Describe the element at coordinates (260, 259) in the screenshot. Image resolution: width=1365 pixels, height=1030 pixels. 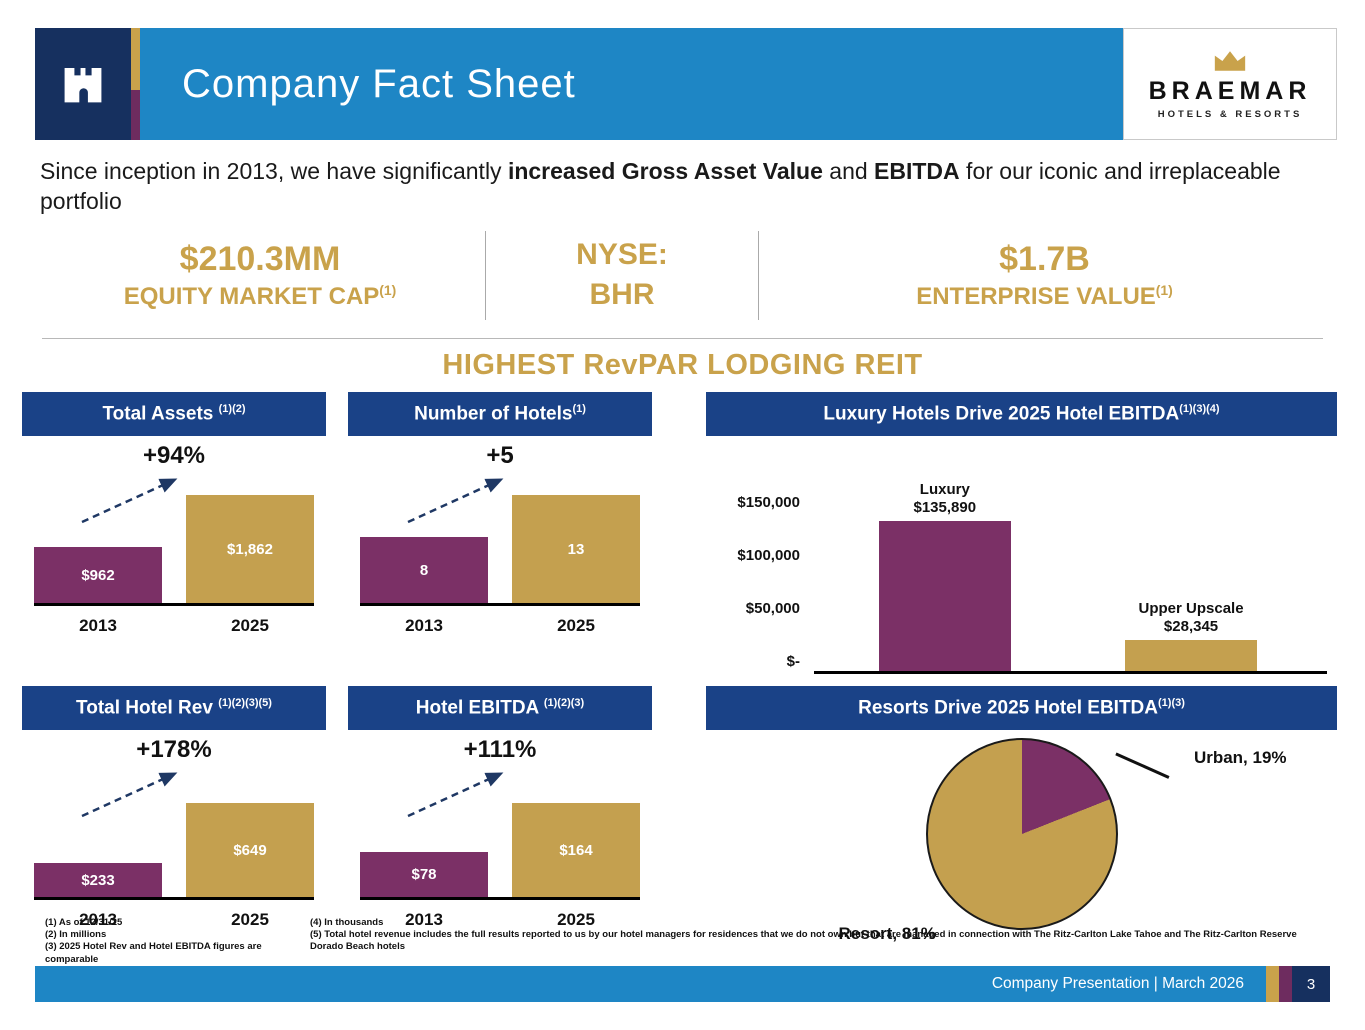
I see `equity-market-cap-value: $210.3MM` at that location.